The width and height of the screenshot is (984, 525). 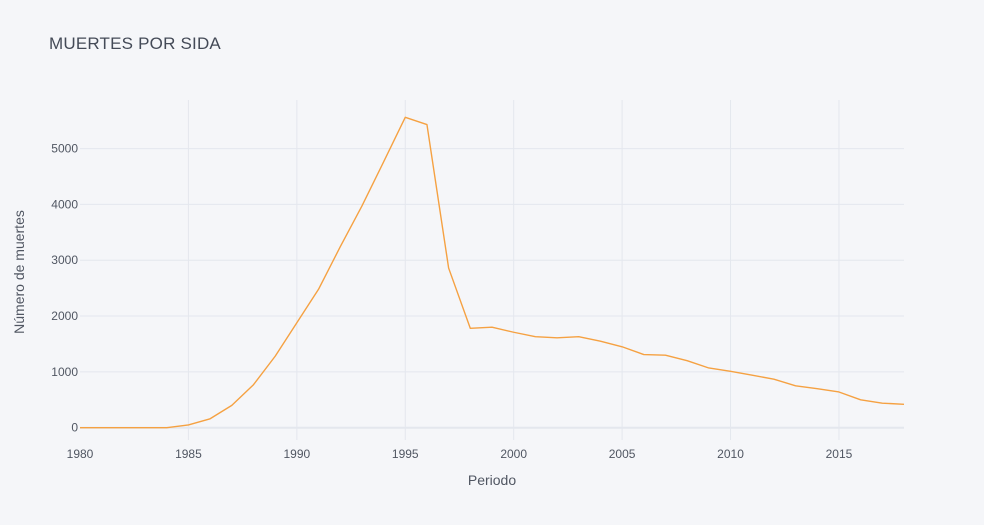 What do you see at coordinates (74, 428) in the screenshot?
I see `y-tick-label: 0` at bounding box center [74, 428].